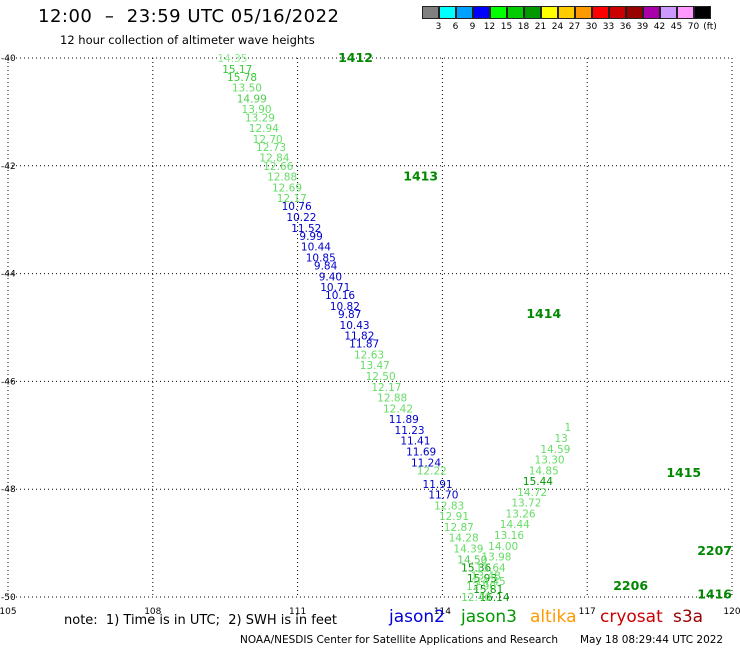 The image size is (740, 650). Describe the element at coordinates (538, 482) in the screenshot. I see `wave-height-value: 15.44` at that location.